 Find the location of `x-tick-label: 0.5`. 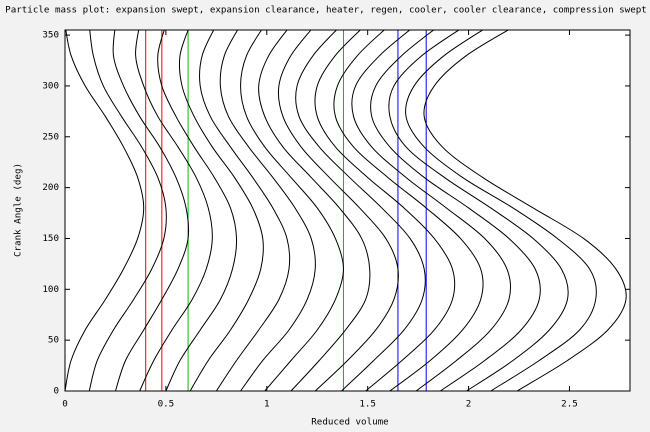

x-tick-label: 0.5 is located at coordinates (166, 404).